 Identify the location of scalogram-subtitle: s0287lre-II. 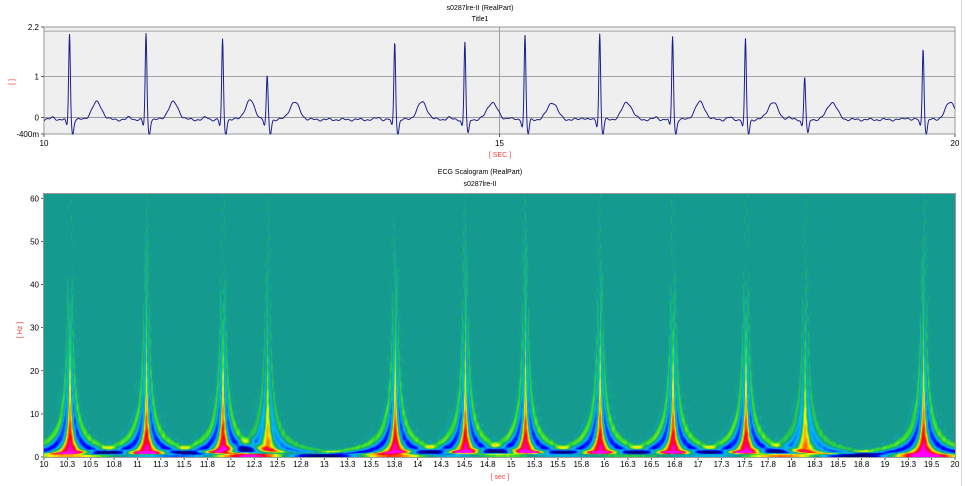
(479, 184).